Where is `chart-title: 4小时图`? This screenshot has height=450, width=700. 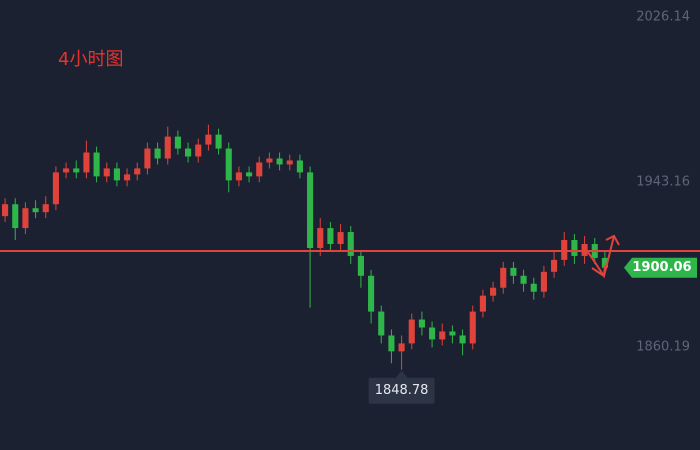 chart-title: 4小时图 is located at coordinates (90, 59).